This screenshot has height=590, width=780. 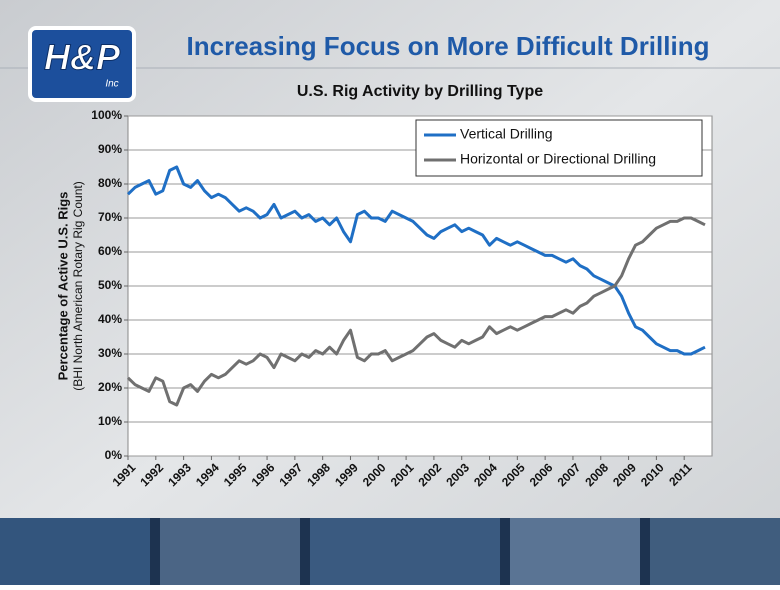 I want to click on photo-strip, so click(x=390, y=551).